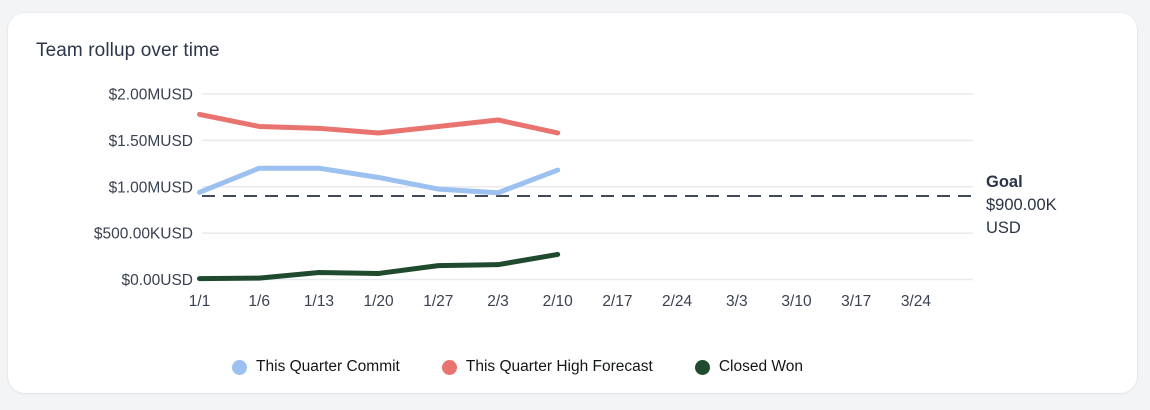 The width and height of the screenshot is (1150, 410). What do you see at coordinates (379, 266) in the screenshot?
I see `series-line-closed_won` at bounding box center [379, 266].